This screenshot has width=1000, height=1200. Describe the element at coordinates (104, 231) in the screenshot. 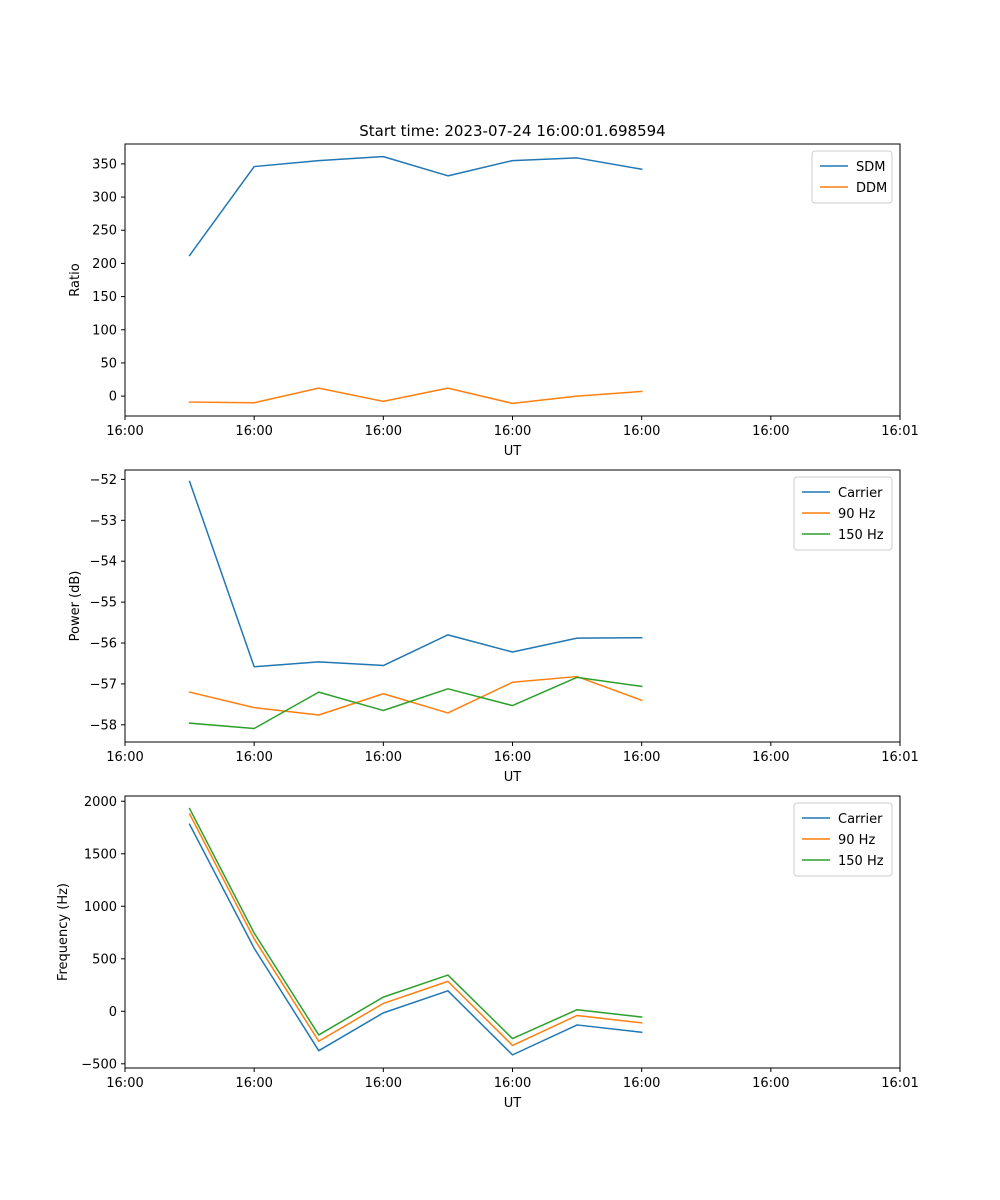

I see `y-tick-label: 250` at that location.